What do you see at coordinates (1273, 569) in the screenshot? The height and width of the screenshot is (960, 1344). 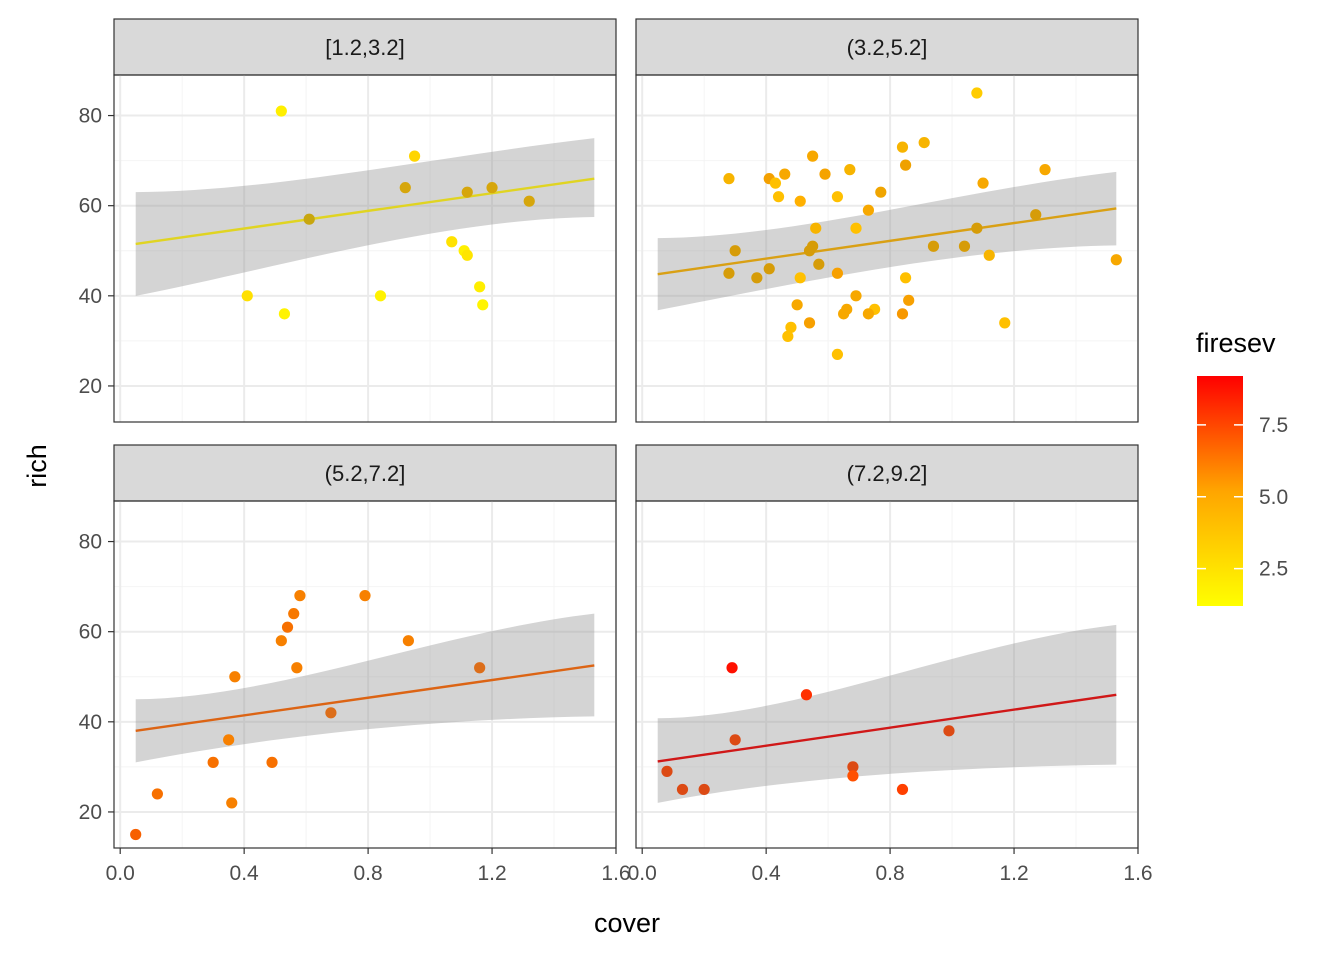 I see `legend-tick-label: 2.5` at bounding box center [1273, 569].